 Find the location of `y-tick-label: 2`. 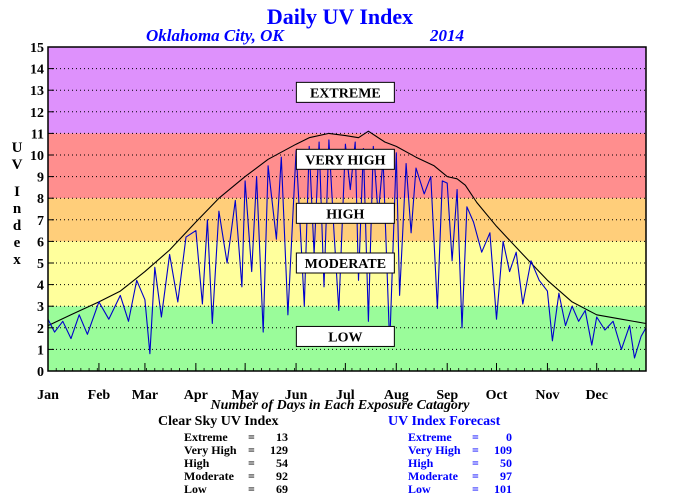

y-tick-label: 2 is located at coordinates (40, 329).